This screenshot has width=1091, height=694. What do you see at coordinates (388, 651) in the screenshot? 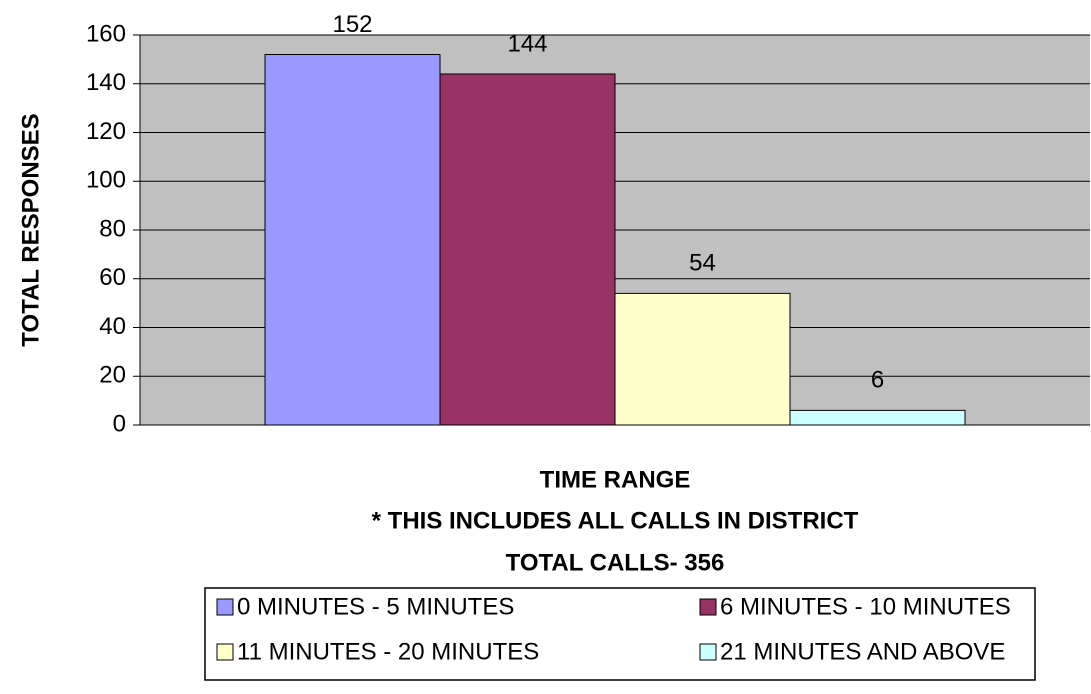
I see `legend-label: 11 MINUTES - 20 MINUTES` at bounding box center [388, 651].